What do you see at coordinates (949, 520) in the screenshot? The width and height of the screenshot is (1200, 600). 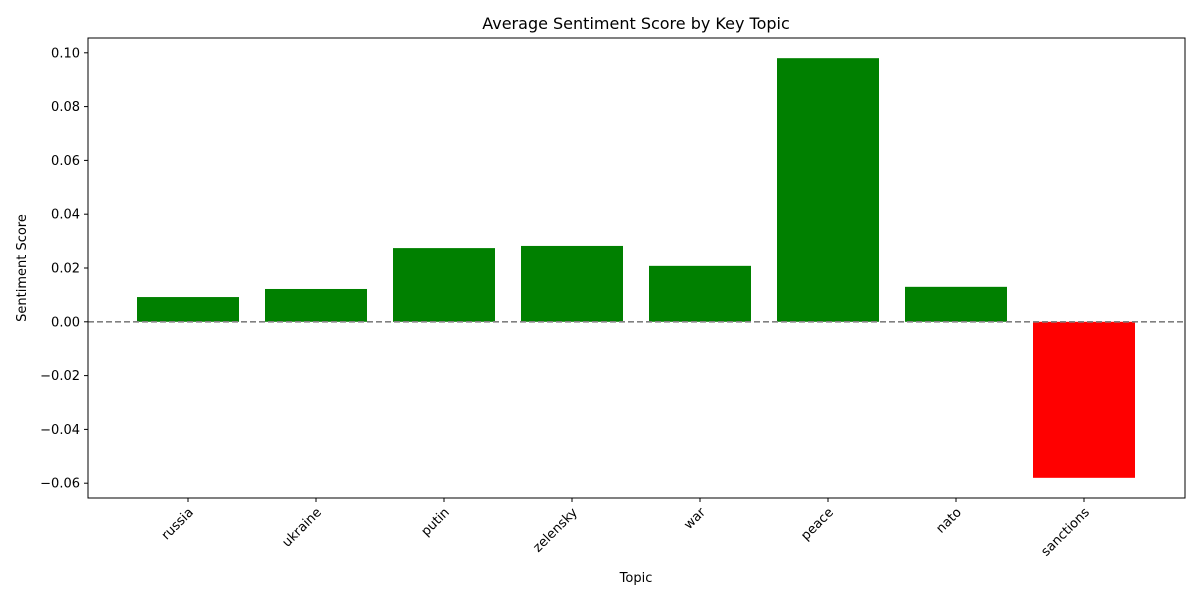 I see `x-tick-label-nato: nato` at bounding box center [949, 520].